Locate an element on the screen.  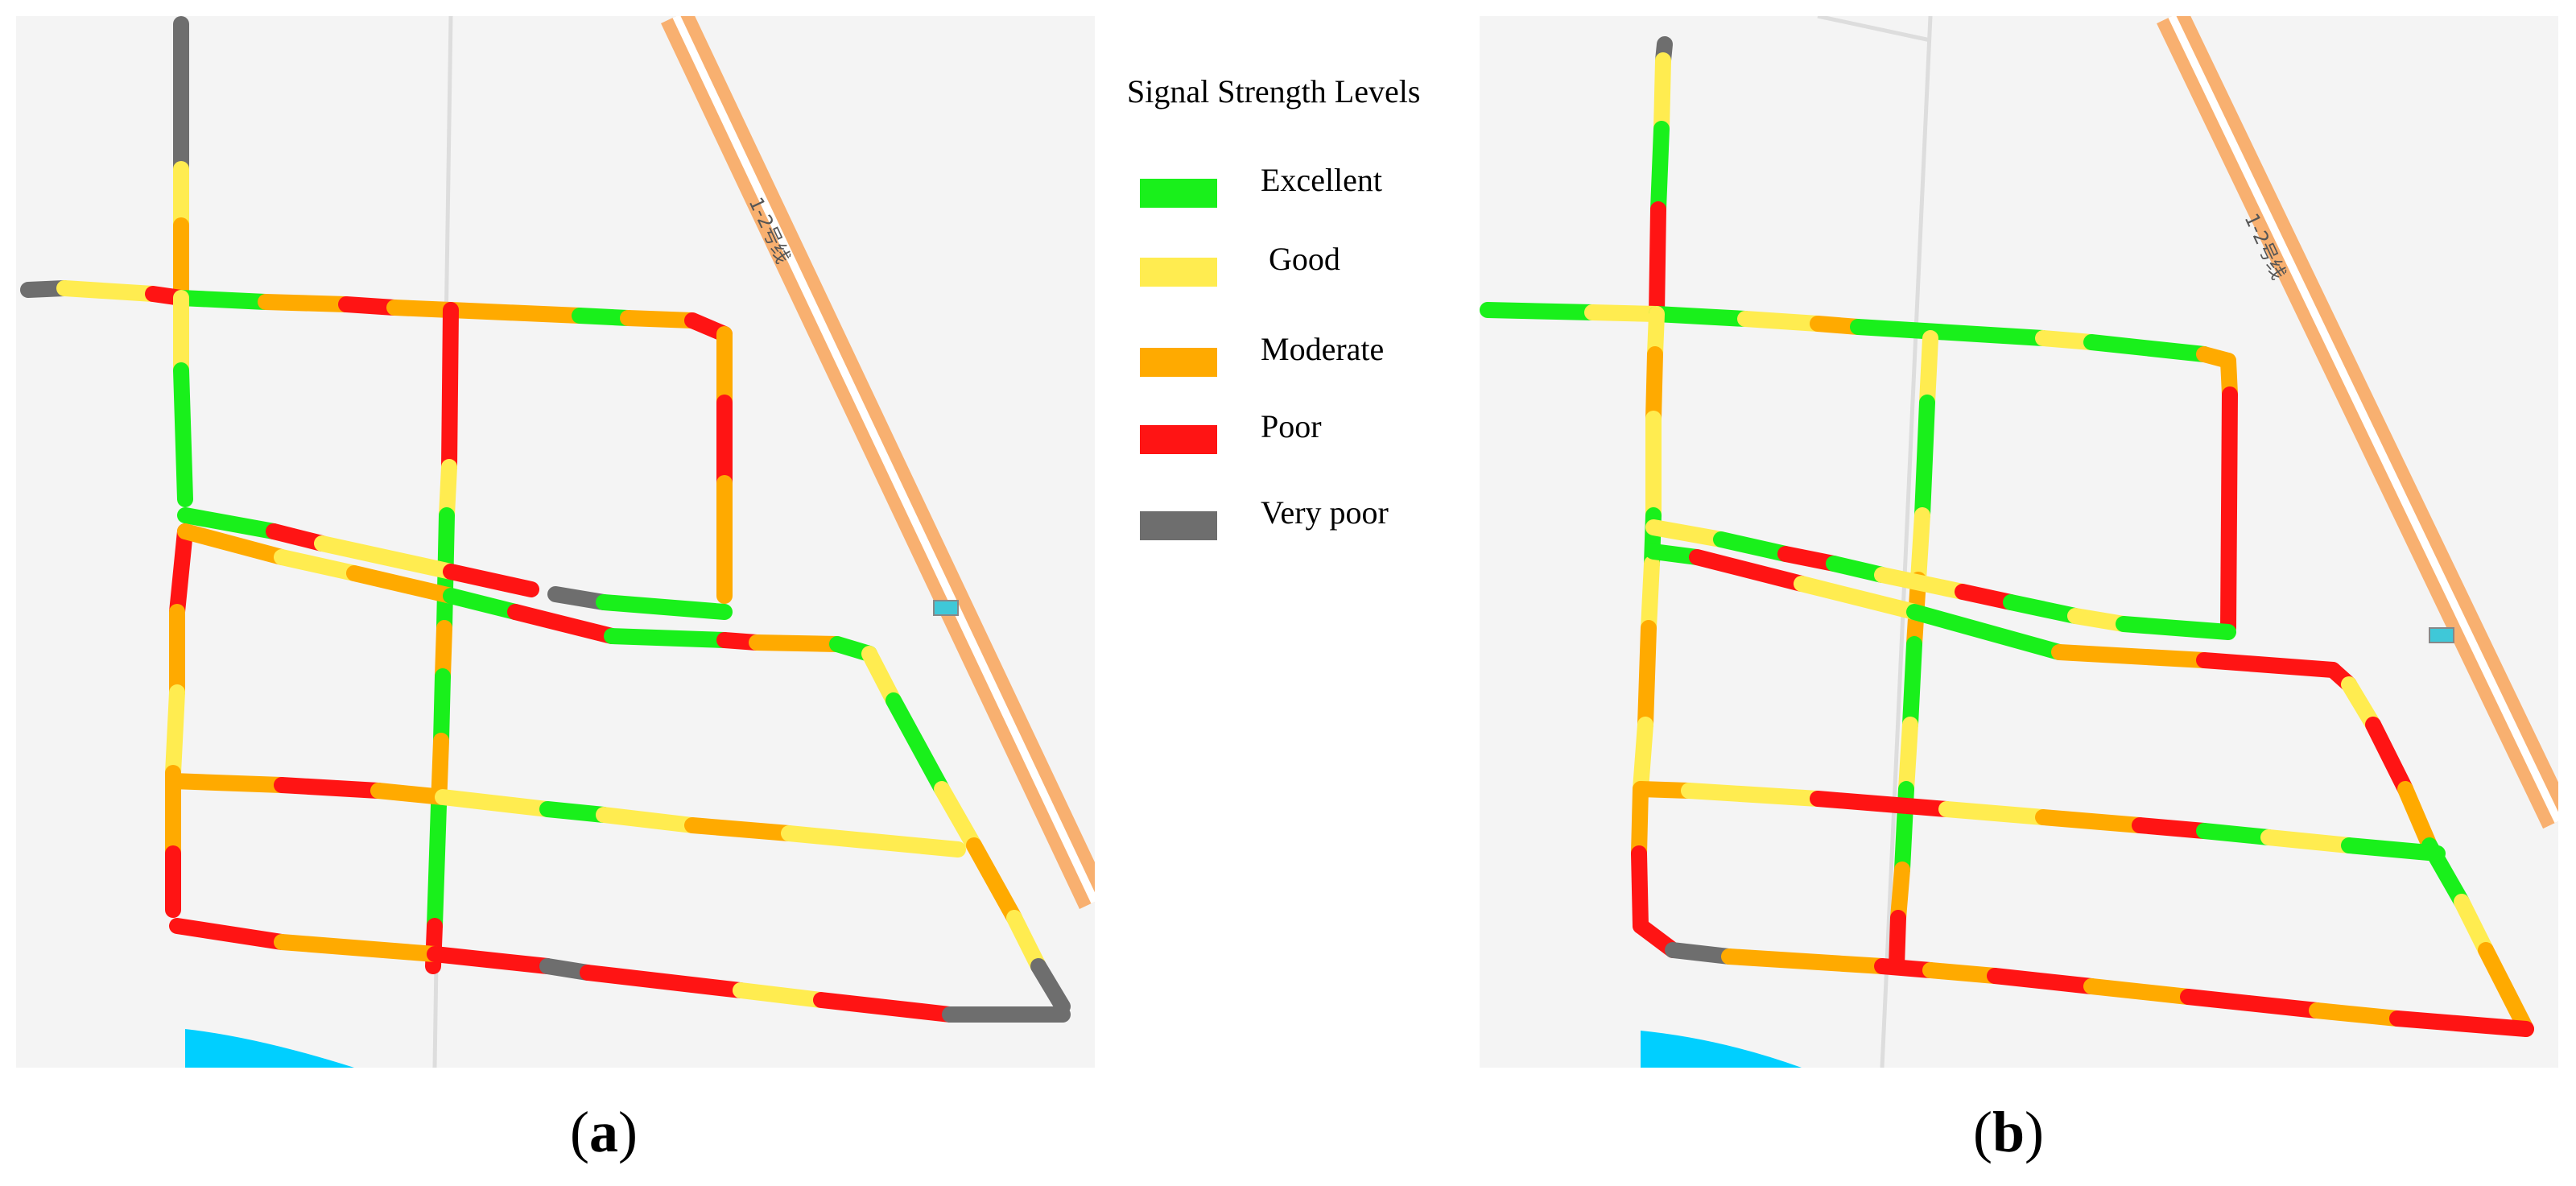
legend-label: Excellent is located at coordinates (1322, 180).